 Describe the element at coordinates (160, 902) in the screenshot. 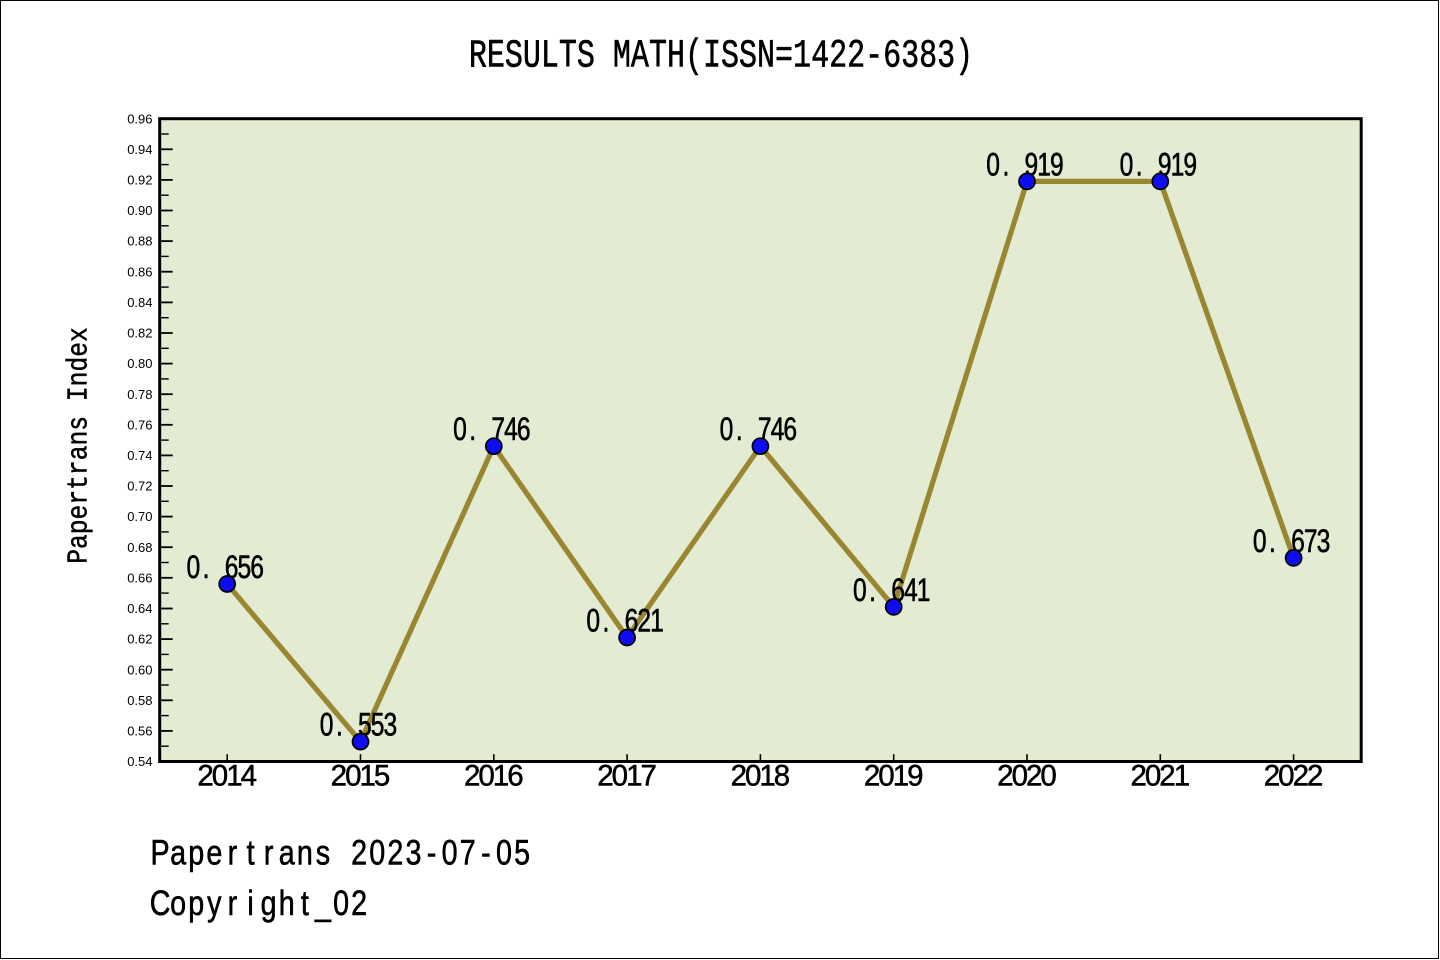

I see `svg-text: C` at that location.